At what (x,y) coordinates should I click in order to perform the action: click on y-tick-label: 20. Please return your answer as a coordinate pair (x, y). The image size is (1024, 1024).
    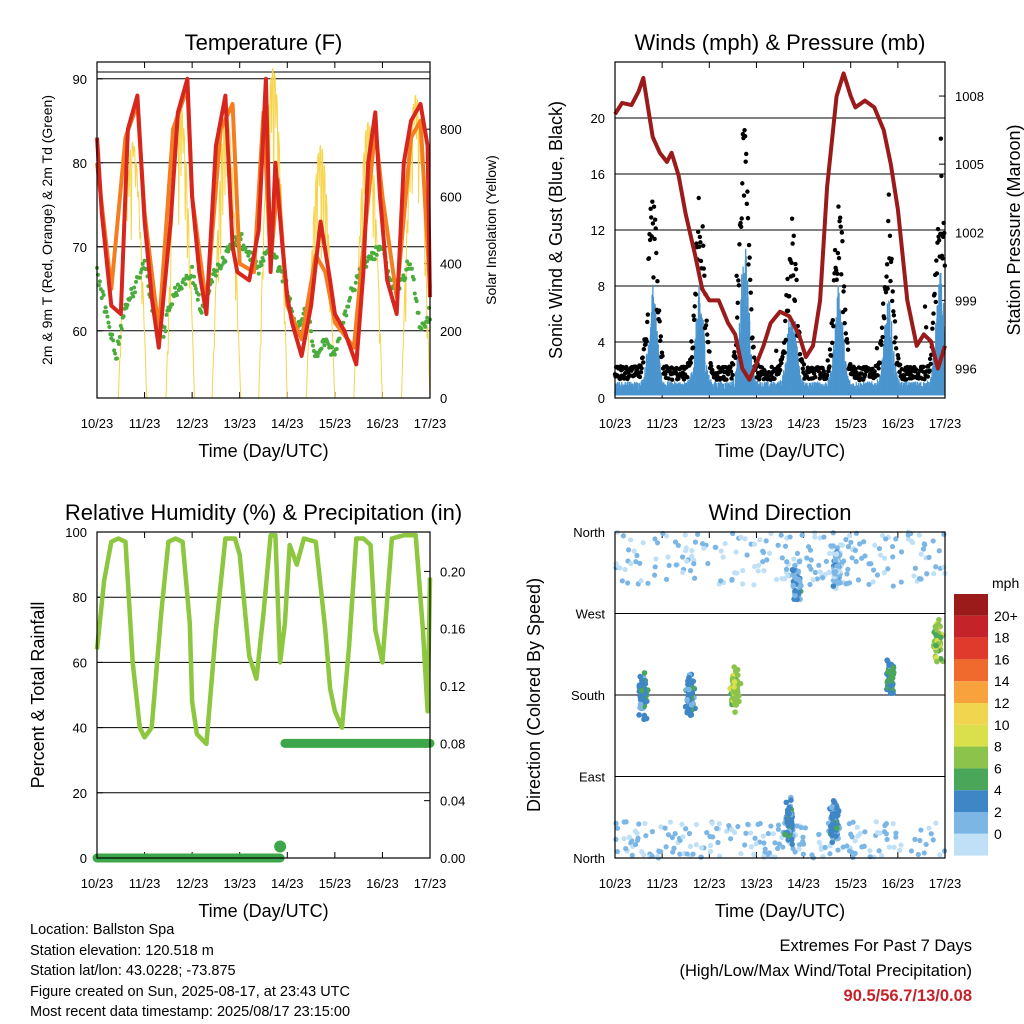
    Looking at the image, I should click on (598, 118).